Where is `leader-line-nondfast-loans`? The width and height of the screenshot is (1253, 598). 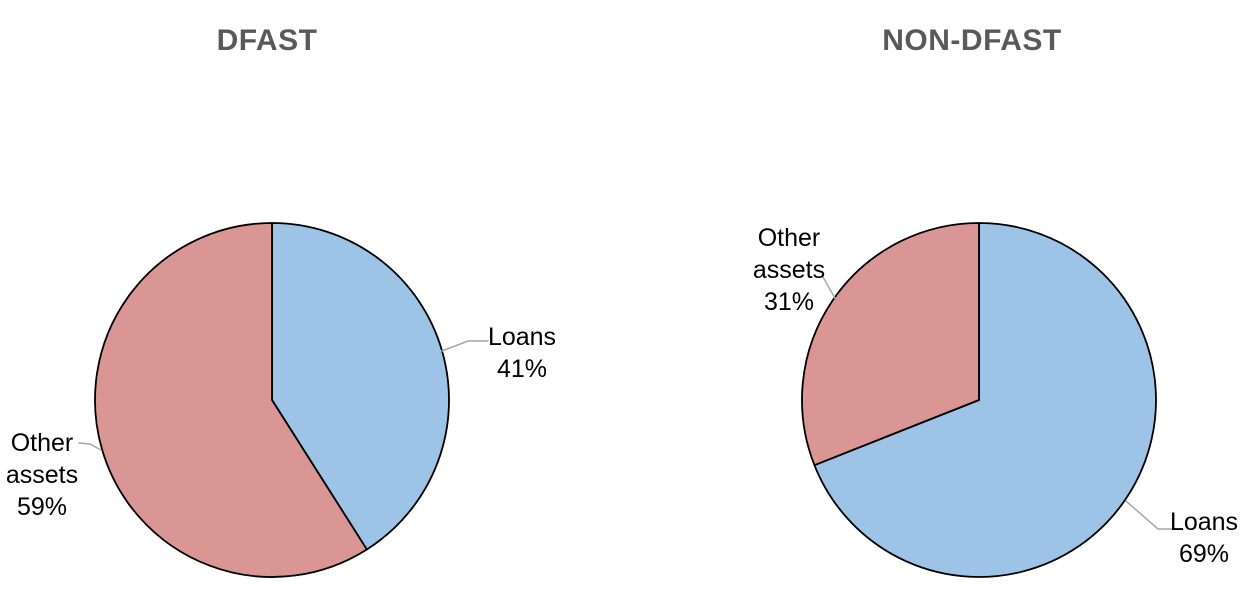
leader-line-nondfast-loans is located at coordinates (1149, 515).